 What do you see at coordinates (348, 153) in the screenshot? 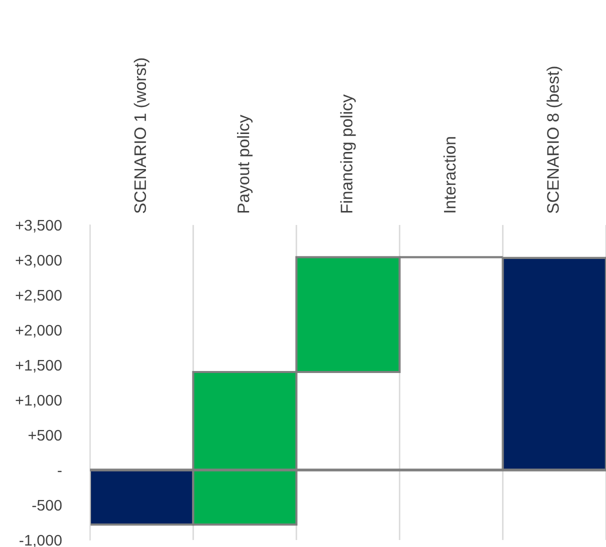
I see `x-tick-label: Financing policy` at bounding box center [348, 153].